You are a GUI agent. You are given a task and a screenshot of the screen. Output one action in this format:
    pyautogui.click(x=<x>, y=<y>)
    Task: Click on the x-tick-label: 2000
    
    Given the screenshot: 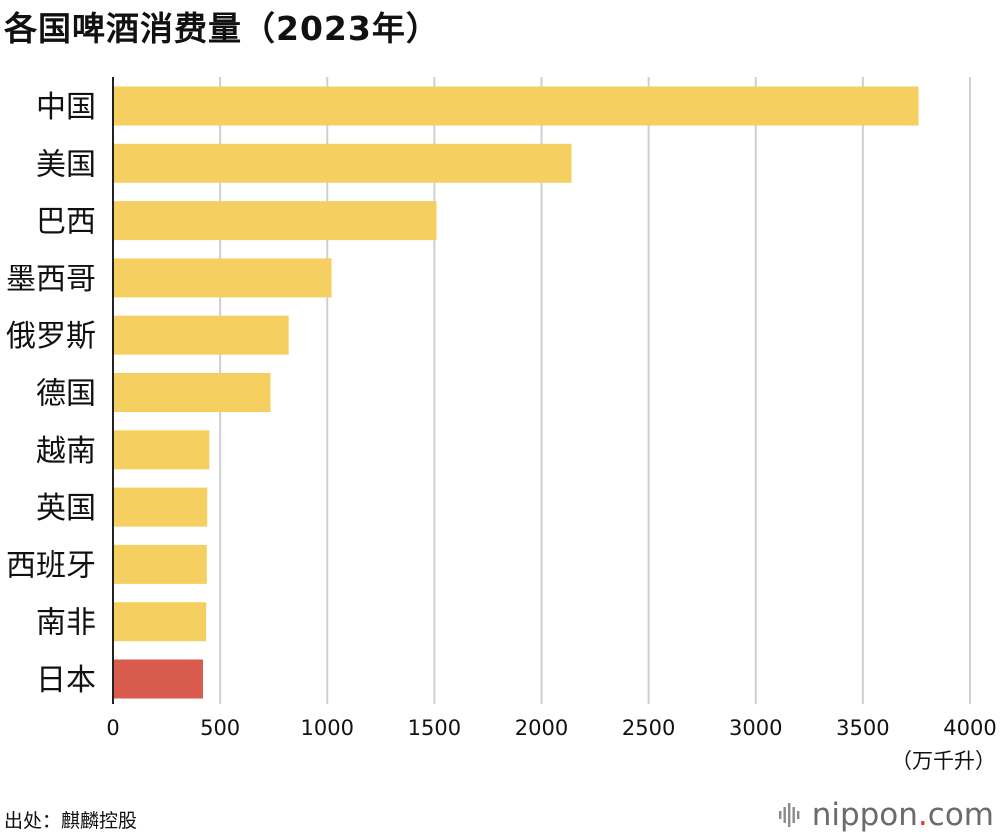 What is the action you would take?
    pyautogui.click(x=541, y=728)
    